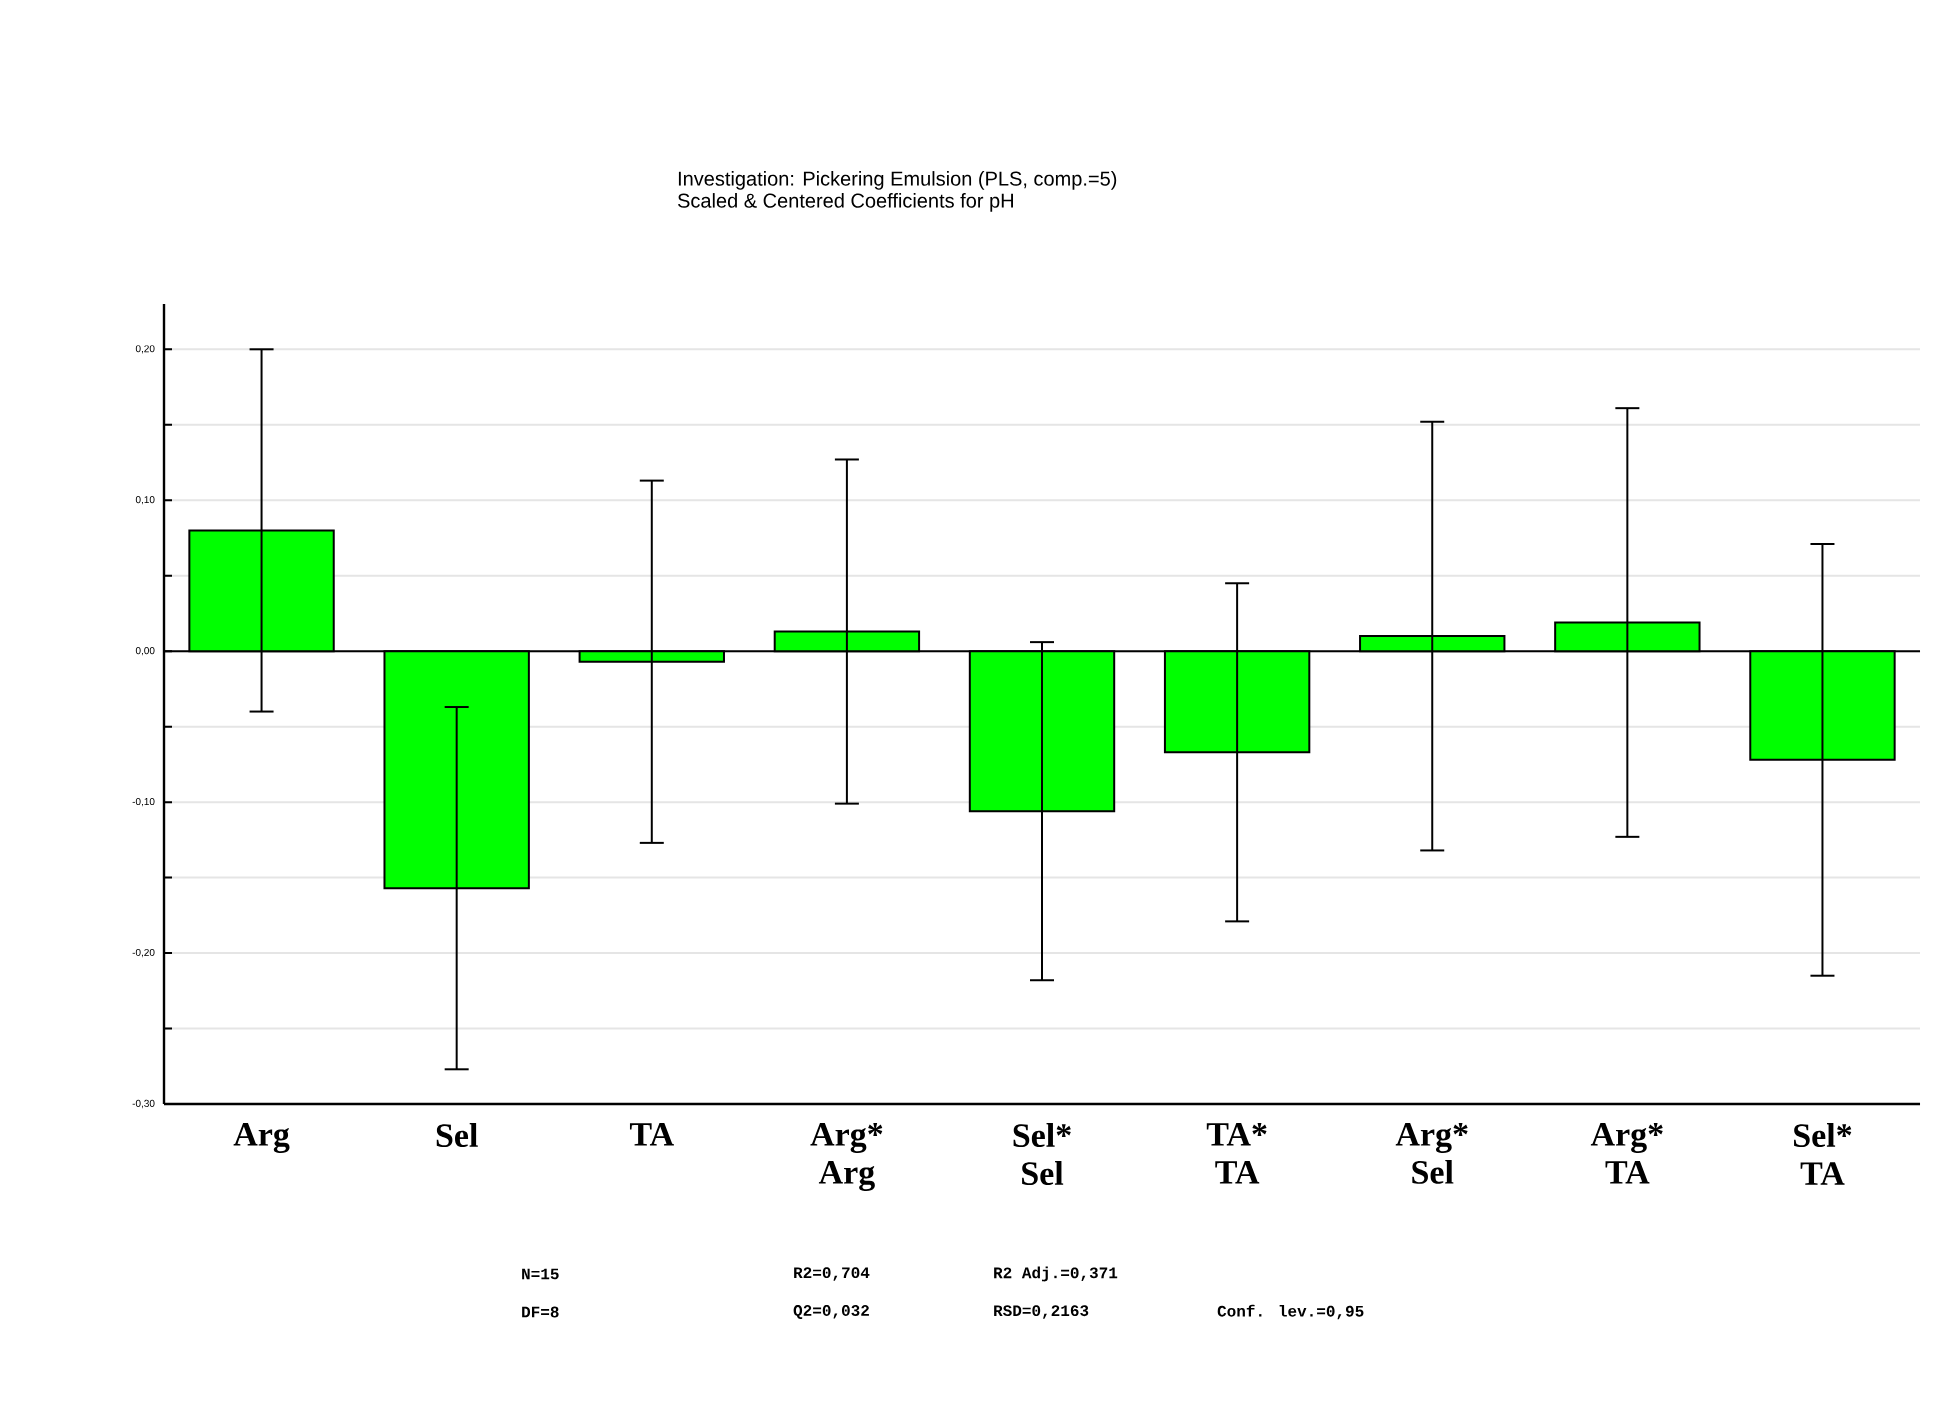 The width and height of the screenshot is (1938, 1404). What do you see at coordinates (1431, 1153) in the screenshot?
I see `x-tick-label: Arg* Sel` at bounding box center [1431, 1153].